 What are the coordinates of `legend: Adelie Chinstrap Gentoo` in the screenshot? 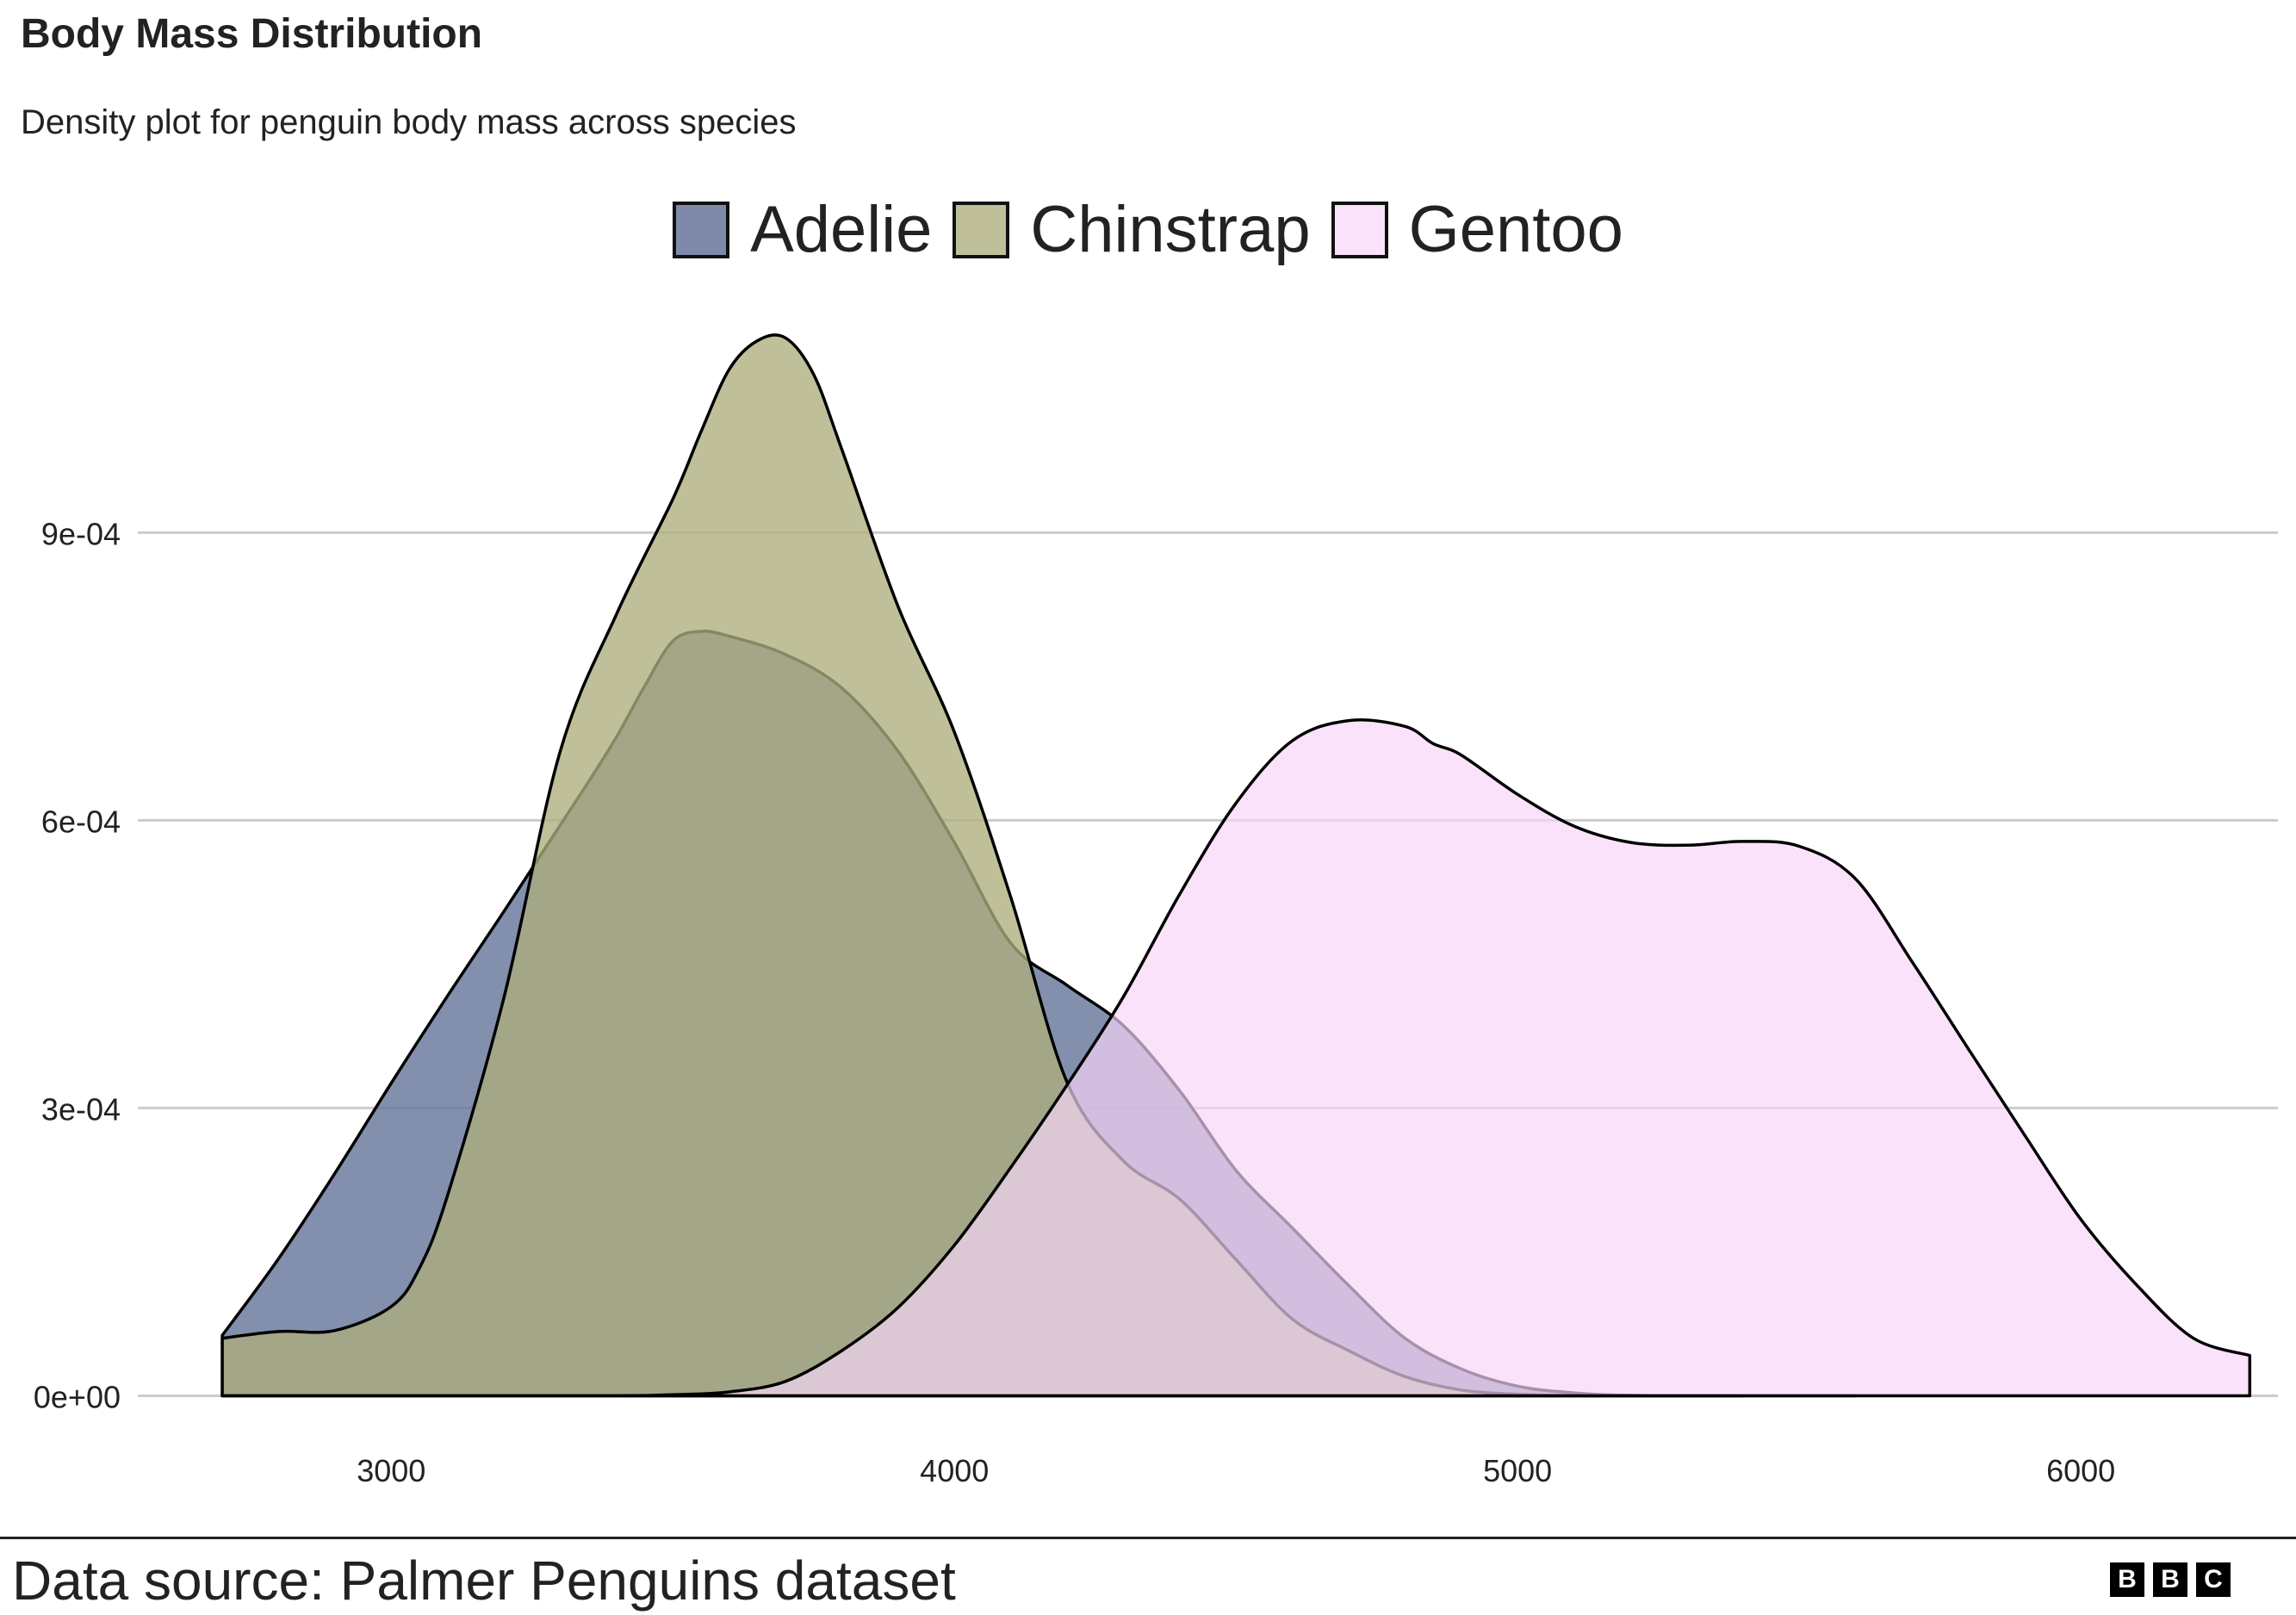 It's located at (1148, 230).